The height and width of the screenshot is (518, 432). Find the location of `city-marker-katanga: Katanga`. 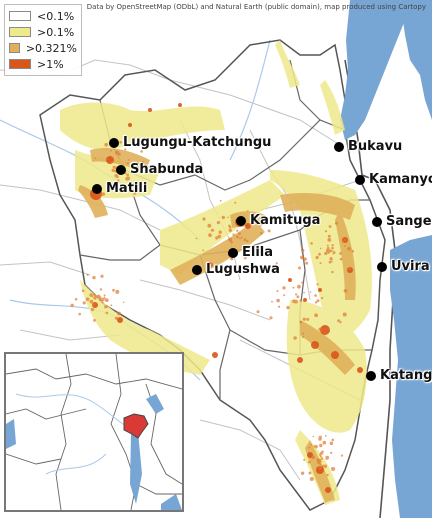

city-marker-katanga: Katanga is located at coordinates (399, 375).